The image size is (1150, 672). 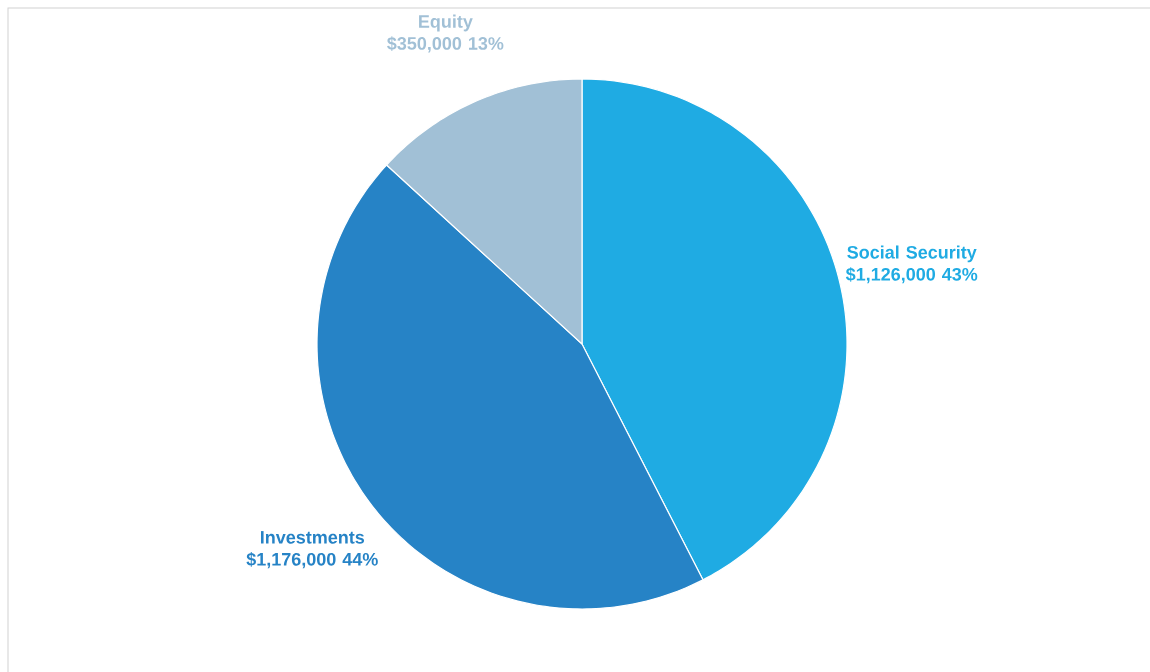 What do you see at coordinates (911, 275) in the screenshot?
I see `data-label: $1,126,000 43%` at bounding box center [911, 275].